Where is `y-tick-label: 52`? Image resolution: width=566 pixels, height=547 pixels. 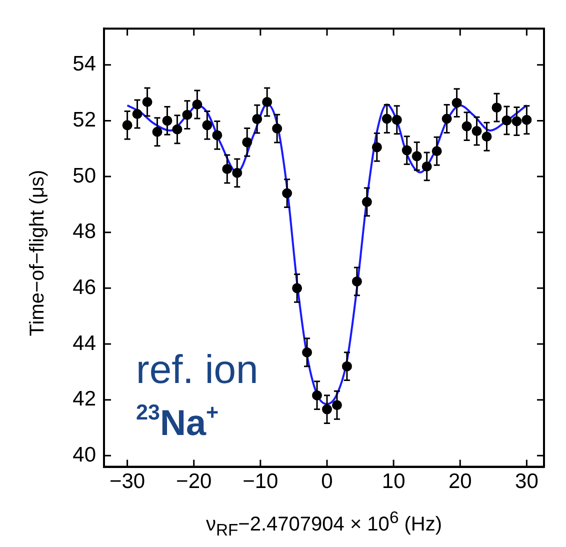 y-tick-label: 52 is located at coordinates (84, 120).